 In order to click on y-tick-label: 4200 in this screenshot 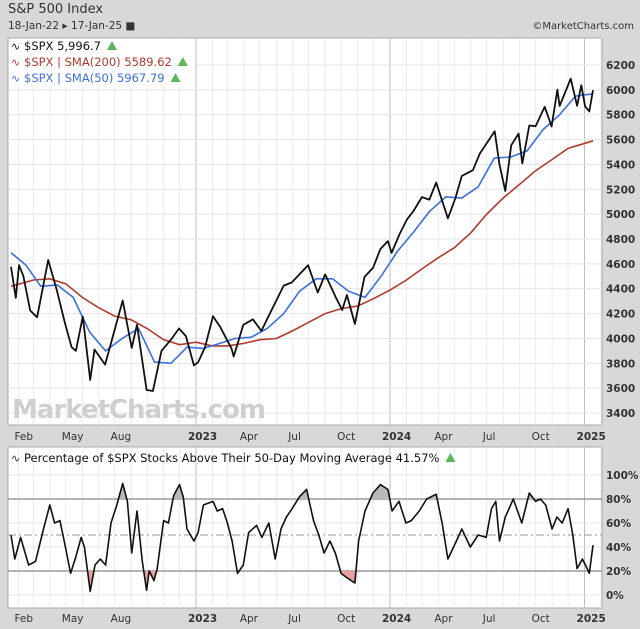, I will do `click(620, 315)`.